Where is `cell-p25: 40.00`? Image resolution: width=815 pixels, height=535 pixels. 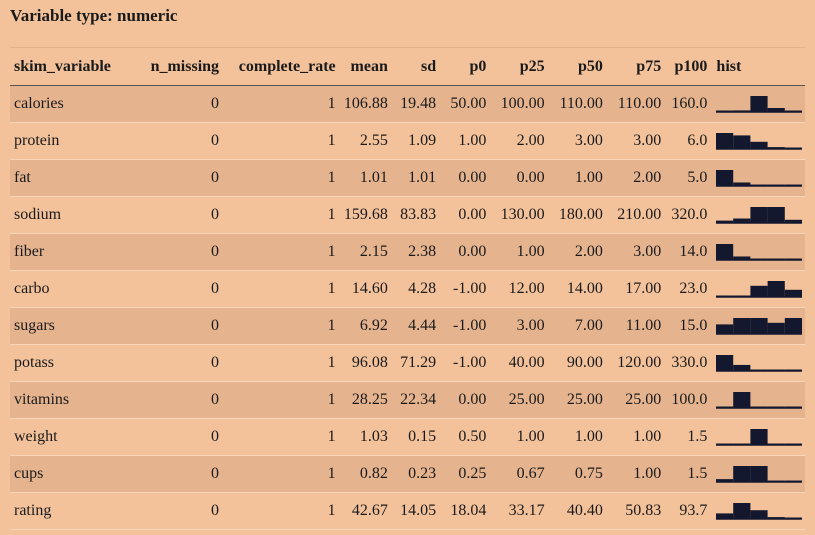
cell-p25: 40.00 is located at coordinates (526, 362).